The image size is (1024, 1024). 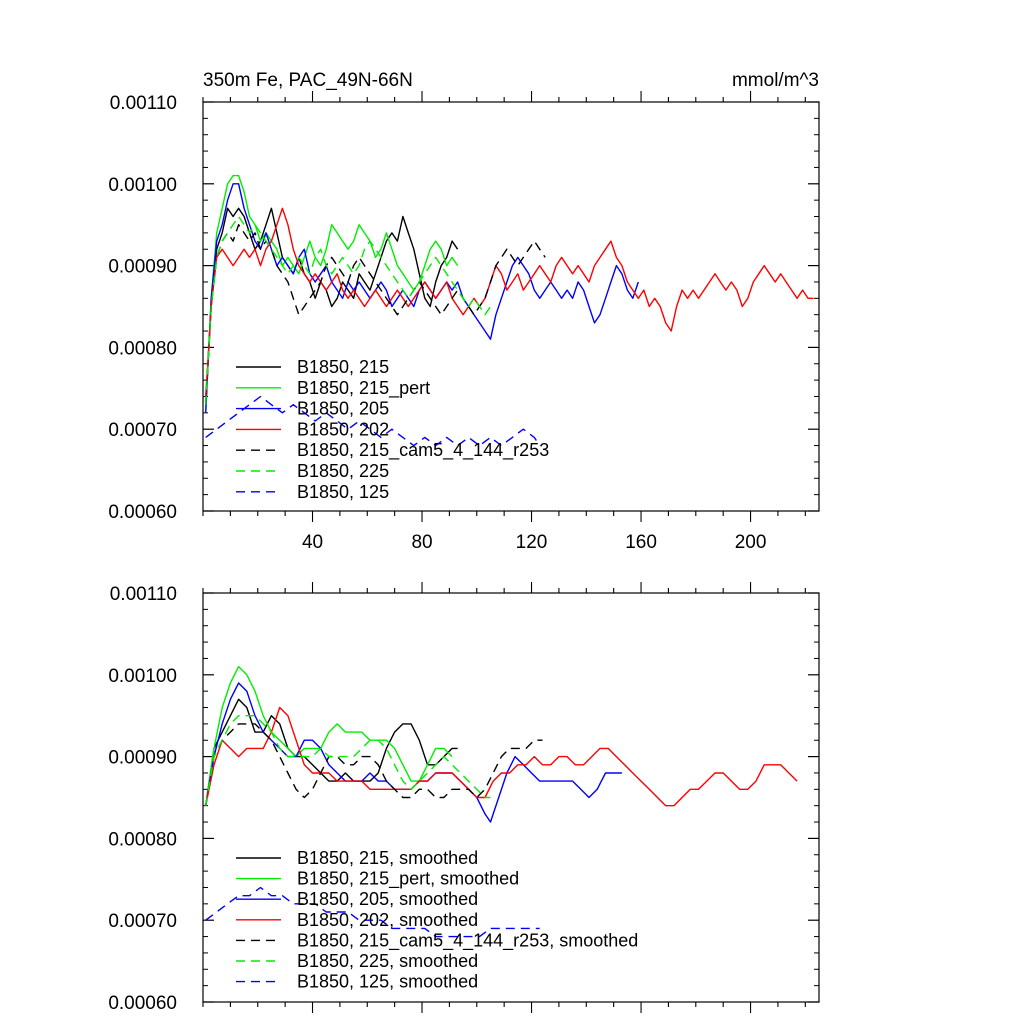 I want to click on legend-label: B1850, 202, so click(x=343, y=429).